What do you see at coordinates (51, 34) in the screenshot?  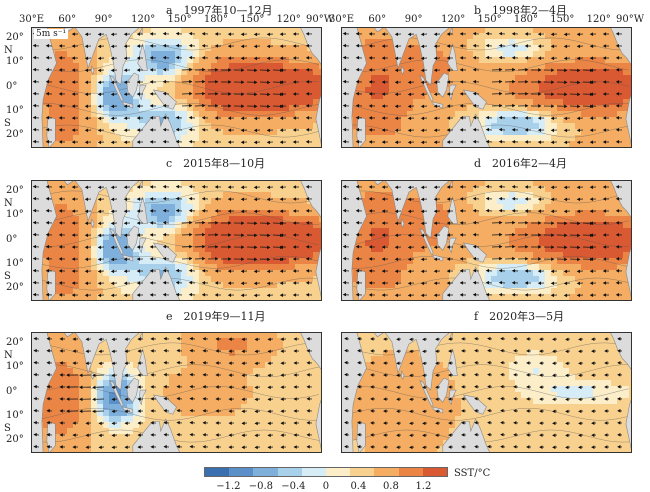 I see `vector-reference-label: 5m s⁻¹` at bounding box center [51, 34].